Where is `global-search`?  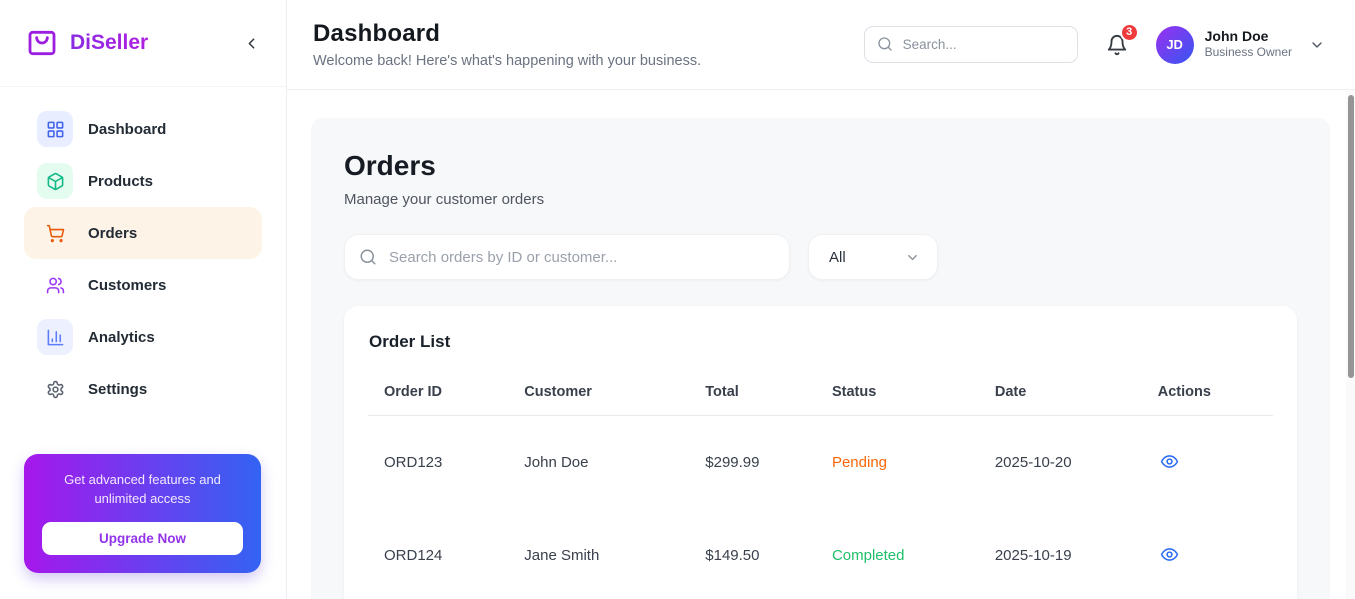 global-search is located at coordinates (970, 44).